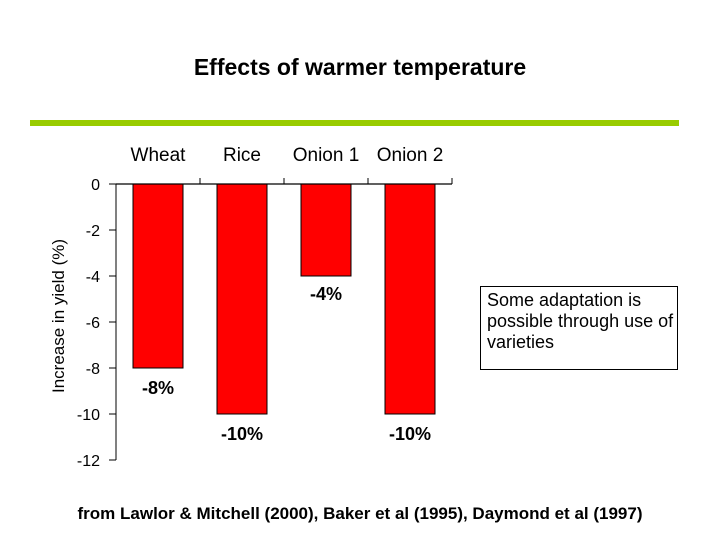 The height and width of the screenshot is (540, 720). What do you see at coordinates (326, 155) in the screenshot?
I see `category-label: Onion 1` at bounding box center [326, 155].